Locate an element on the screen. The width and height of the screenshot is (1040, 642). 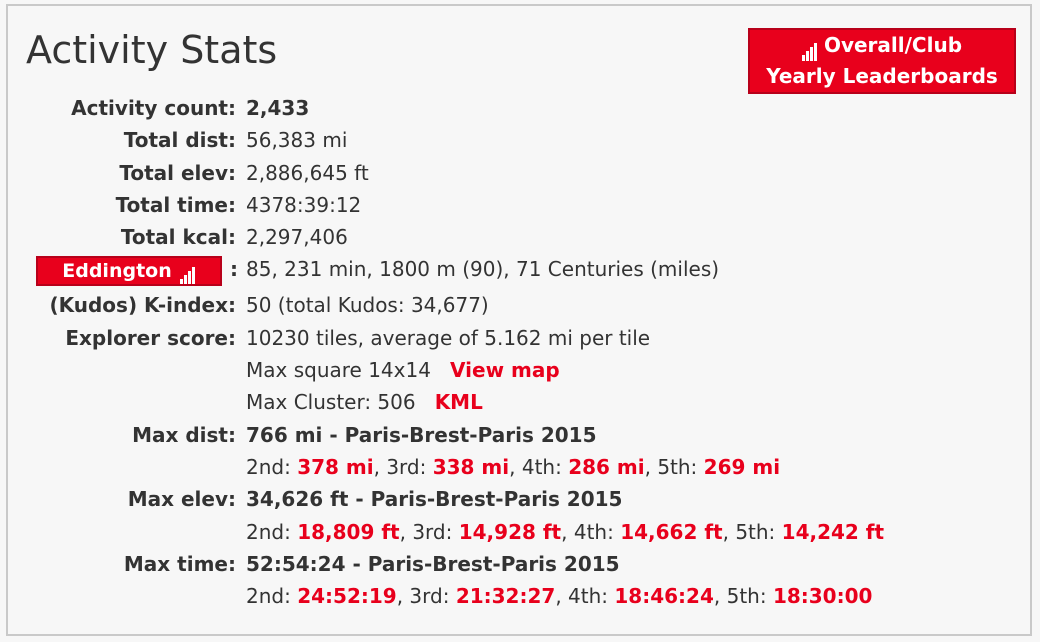
stat-value: 2,433 is located at coordinates (278, 108).